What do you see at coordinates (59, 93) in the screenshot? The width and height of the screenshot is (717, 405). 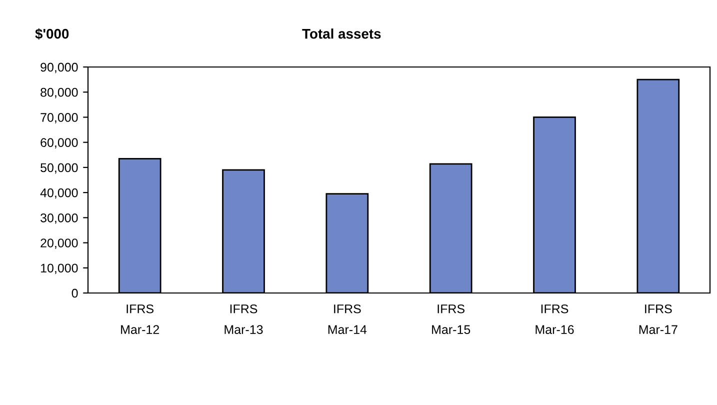 I see `y-tick-label: 80,000` at bounding box center [59, 93].